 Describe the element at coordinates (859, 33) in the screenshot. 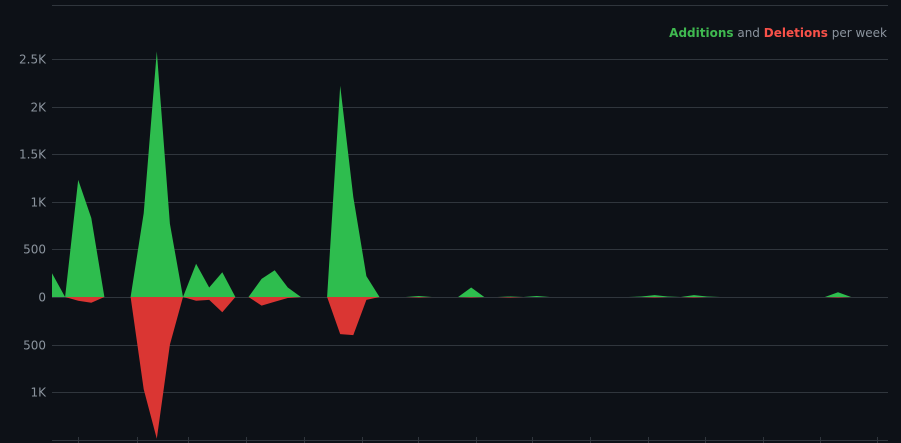

I see `legend-suffix: per week` at that location.